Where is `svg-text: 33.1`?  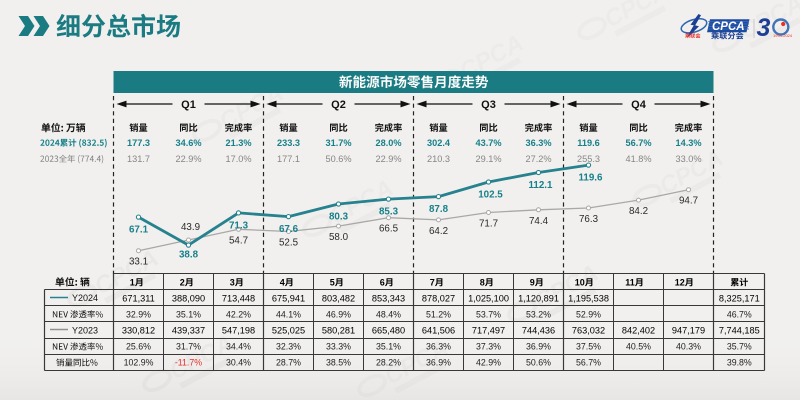 svg-text: 33.1 is located at coordinates (138, 262).